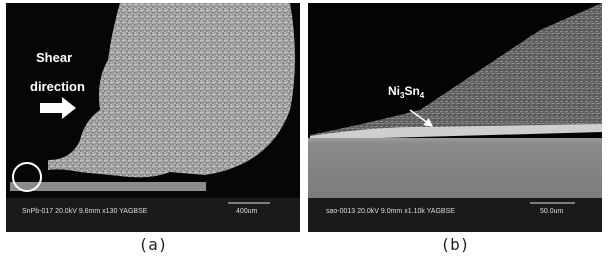  Describe the element at coordinates (552, 211) in the screenshot. I see `scale-text: 50.0um` at that location.